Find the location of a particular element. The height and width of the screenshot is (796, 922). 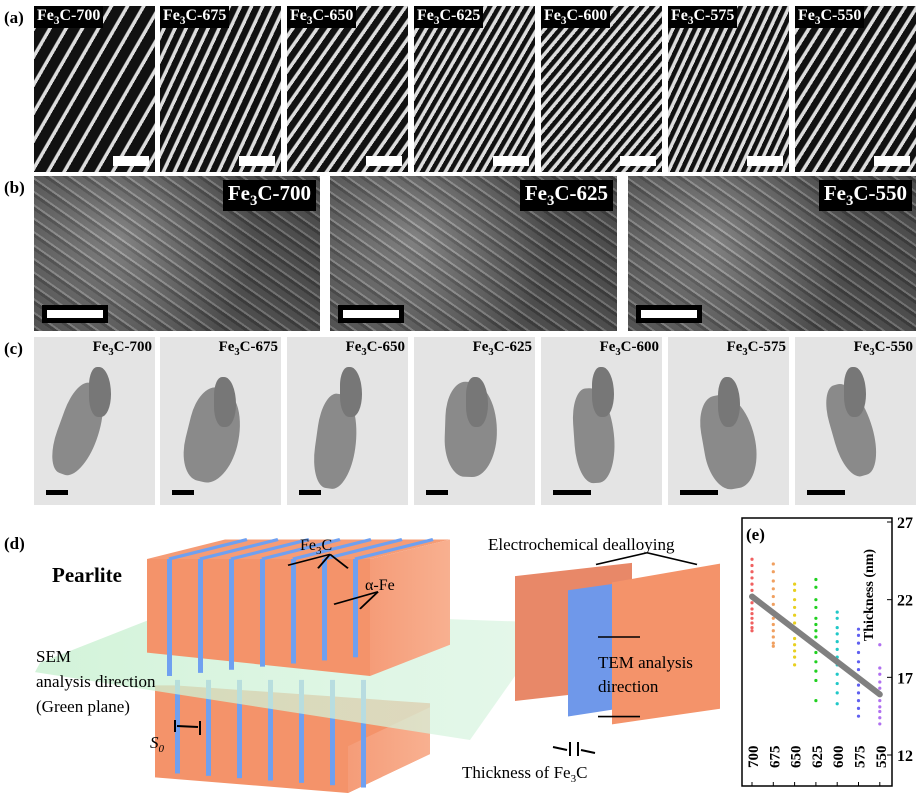

image-label: Fe3C-650 is located at coordinates (322, 17).